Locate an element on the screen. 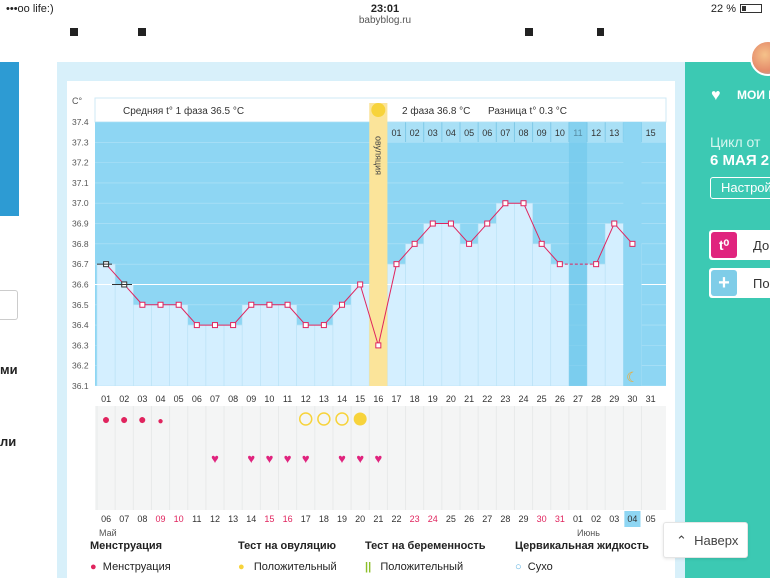 The image size is (770, 578). cycle-day-label: 26 is located at coordinates (560, 399).